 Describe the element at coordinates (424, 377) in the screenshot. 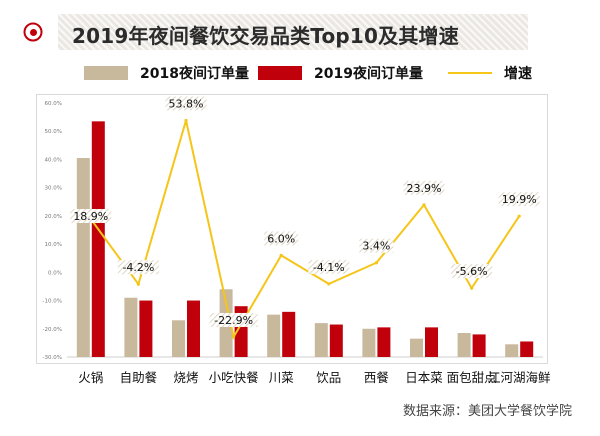

I see `x-tick-label: 日本菜` at that location.